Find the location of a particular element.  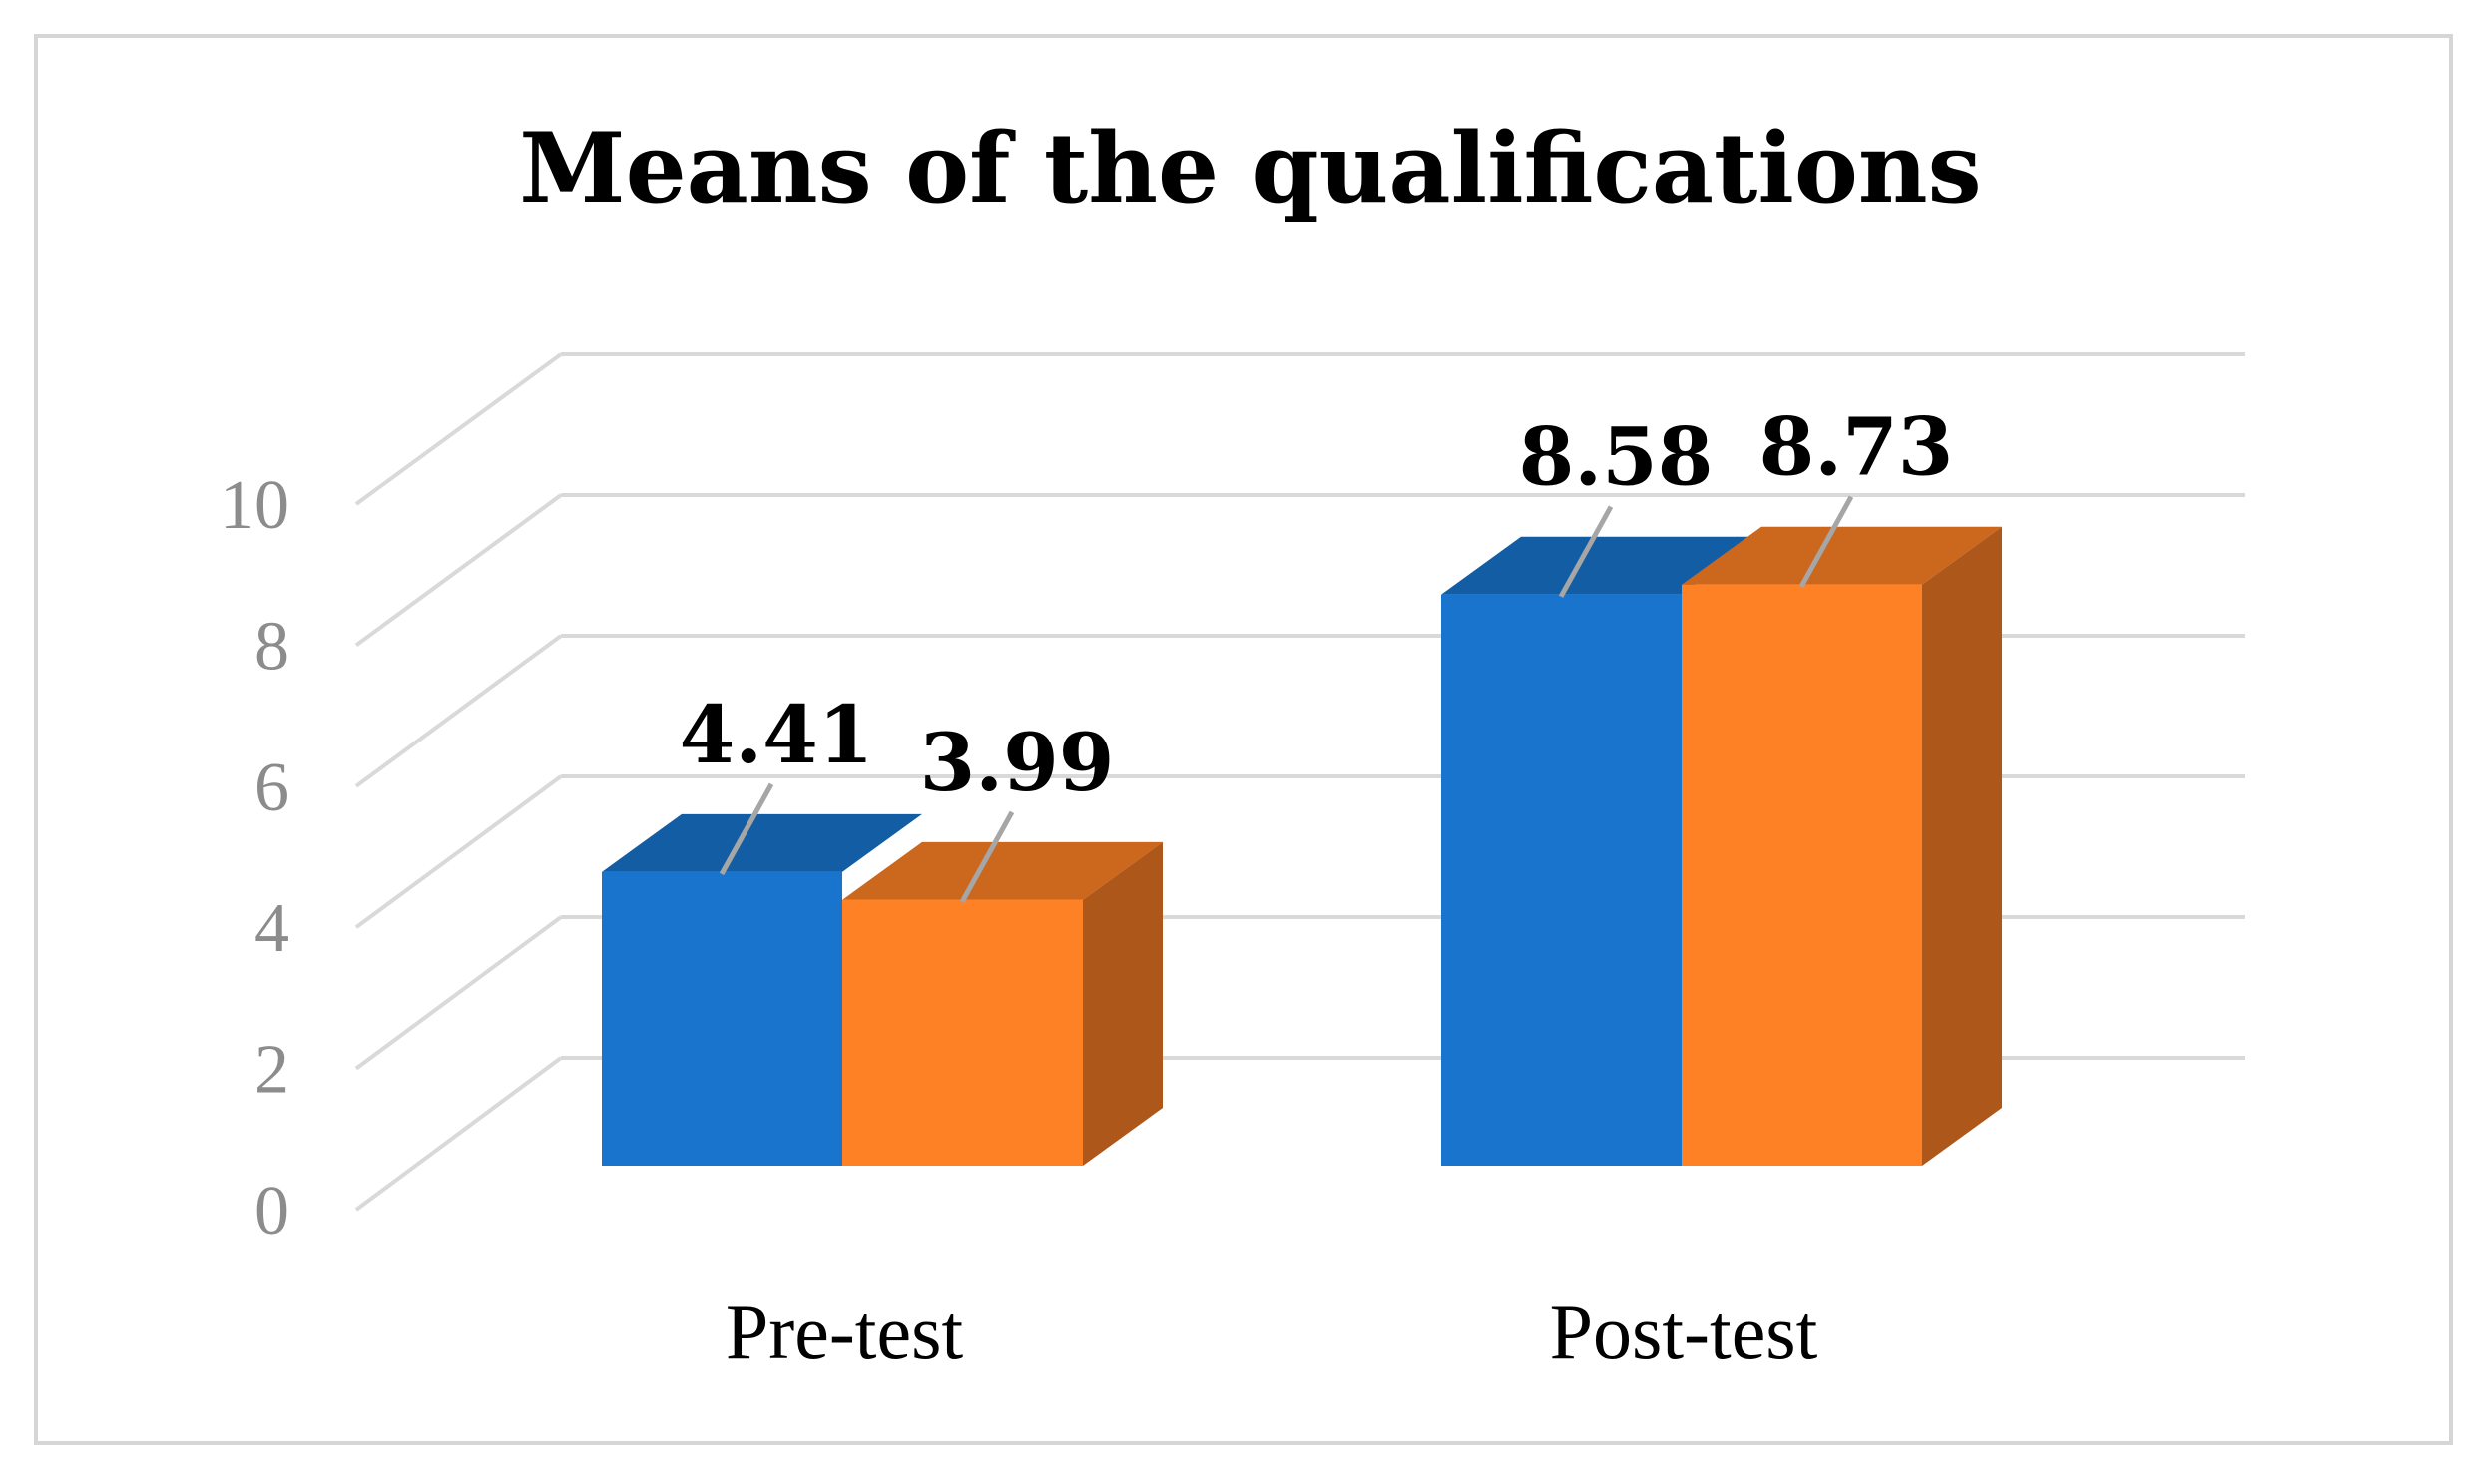

category-label: Post-test is located at coordinates (1684, 1331).